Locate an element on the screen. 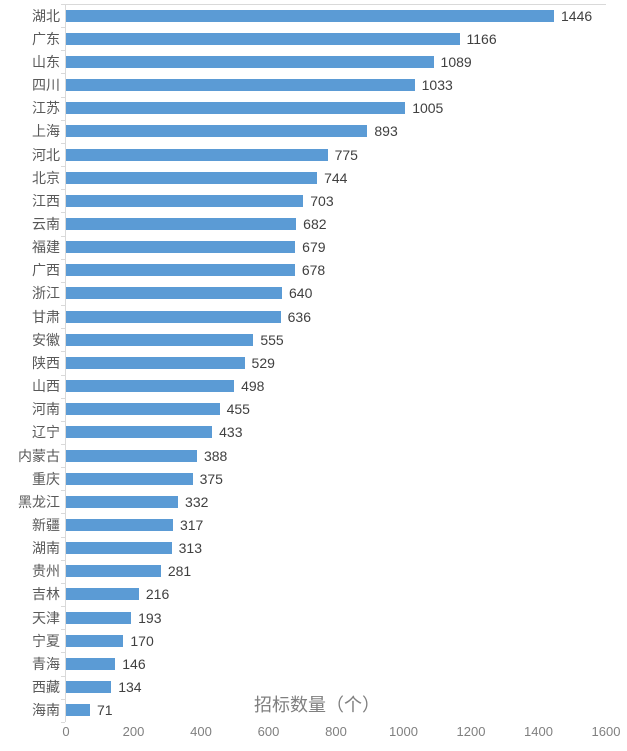 This screenshot has width=627, height=751. bar-row: 云南 682 is located at coordinates (313, 224).